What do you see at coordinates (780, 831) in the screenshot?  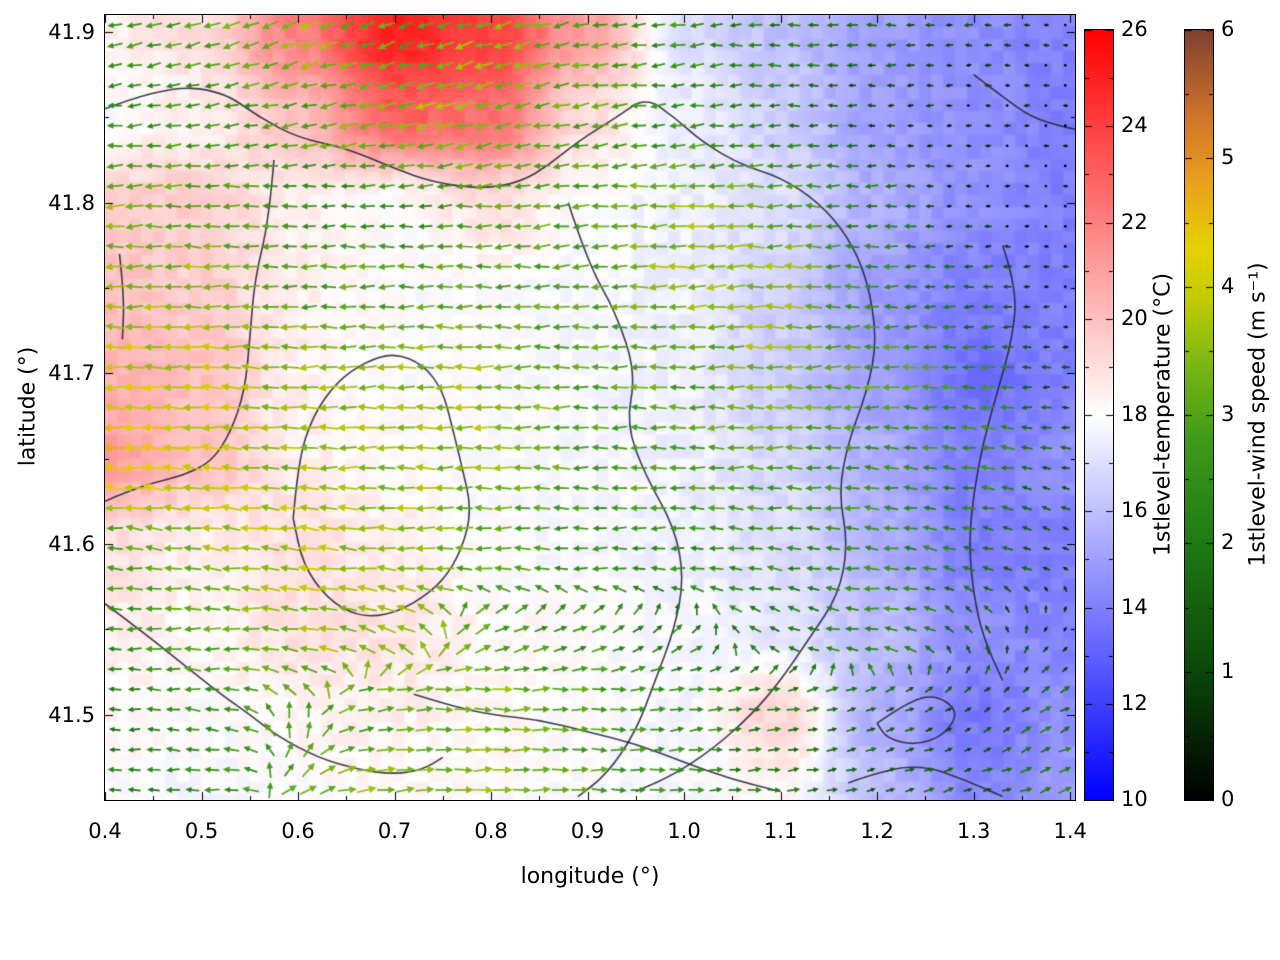 I see `x-tick-label: 1.1` at bounding box center [780, 831].